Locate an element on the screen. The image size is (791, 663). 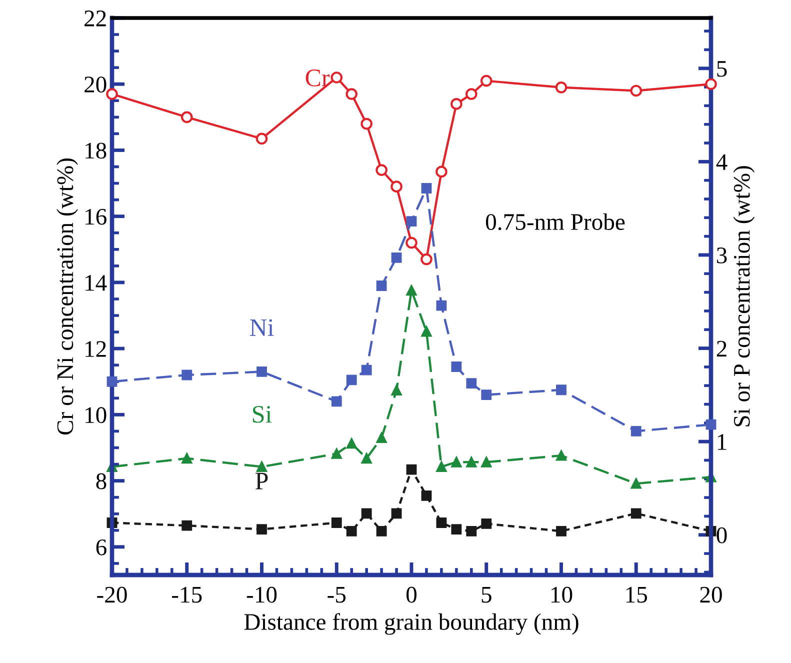
y-axis-title: Cr or Ni concentration (wt%) is located at coordinates (67, 296).